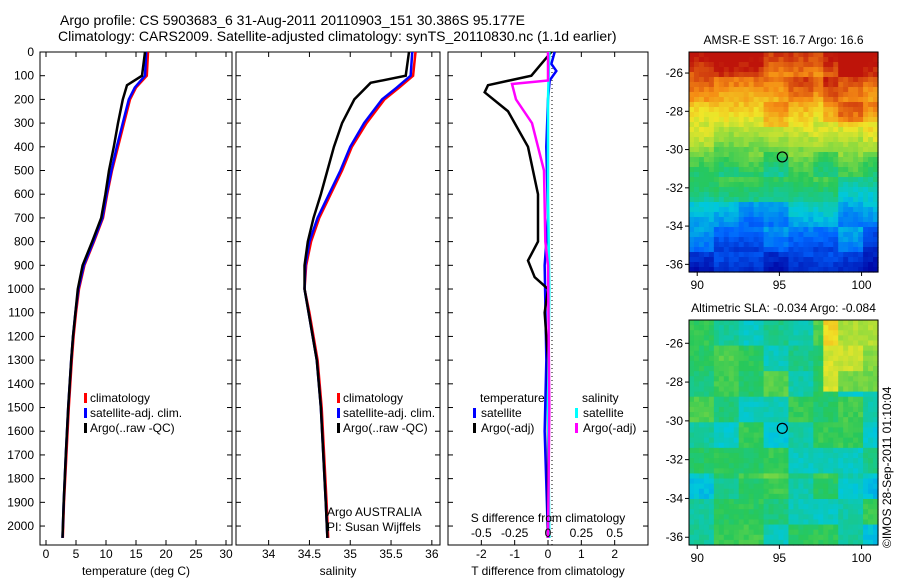 This screenshot has height=580, width=900. Describe the element at coordinates (548, 571) in the screenshot. I see `x-axis-label: T difference from climatology` at that location.